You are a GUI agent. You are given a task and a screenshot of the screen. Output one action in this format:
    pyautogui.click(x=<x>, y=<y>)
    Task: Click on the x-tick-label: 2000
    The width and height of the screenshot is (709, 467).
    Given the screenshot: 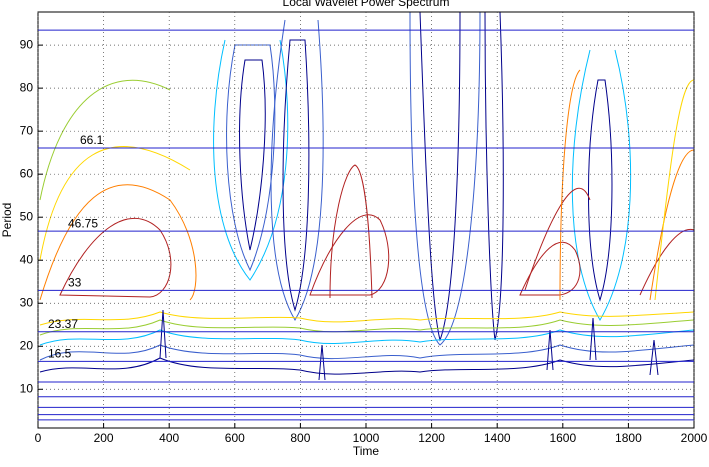 What is the action you would take?
    pyautogui.click(x=694, y=438)
    